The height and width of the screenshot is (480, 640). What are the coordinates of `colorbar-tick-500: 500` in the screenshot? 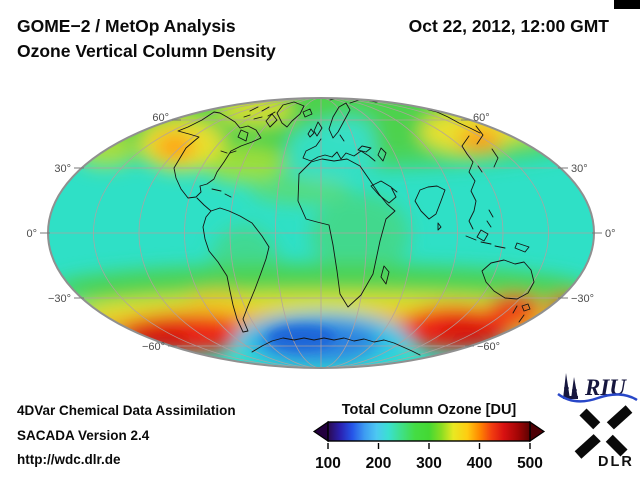 It's located at (530, 463).